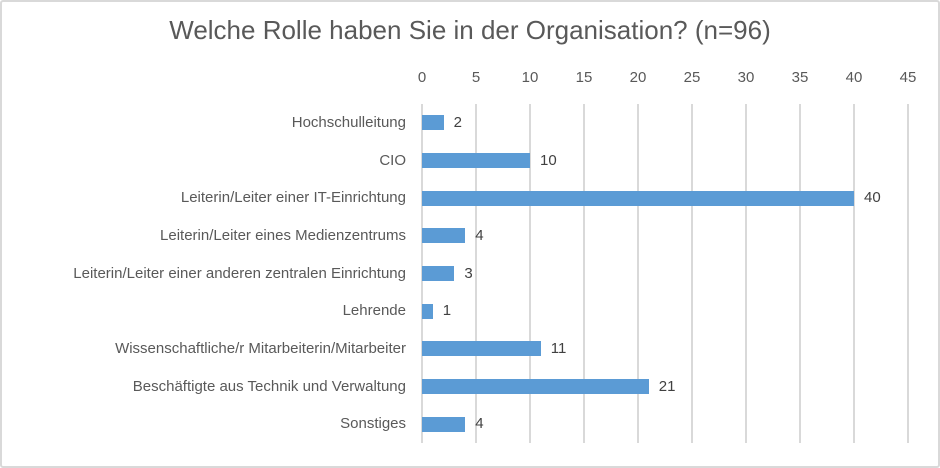 This screenshot has width=940, height=468. I want to click on x-axis-tick-label: 10, so click(530, 77).